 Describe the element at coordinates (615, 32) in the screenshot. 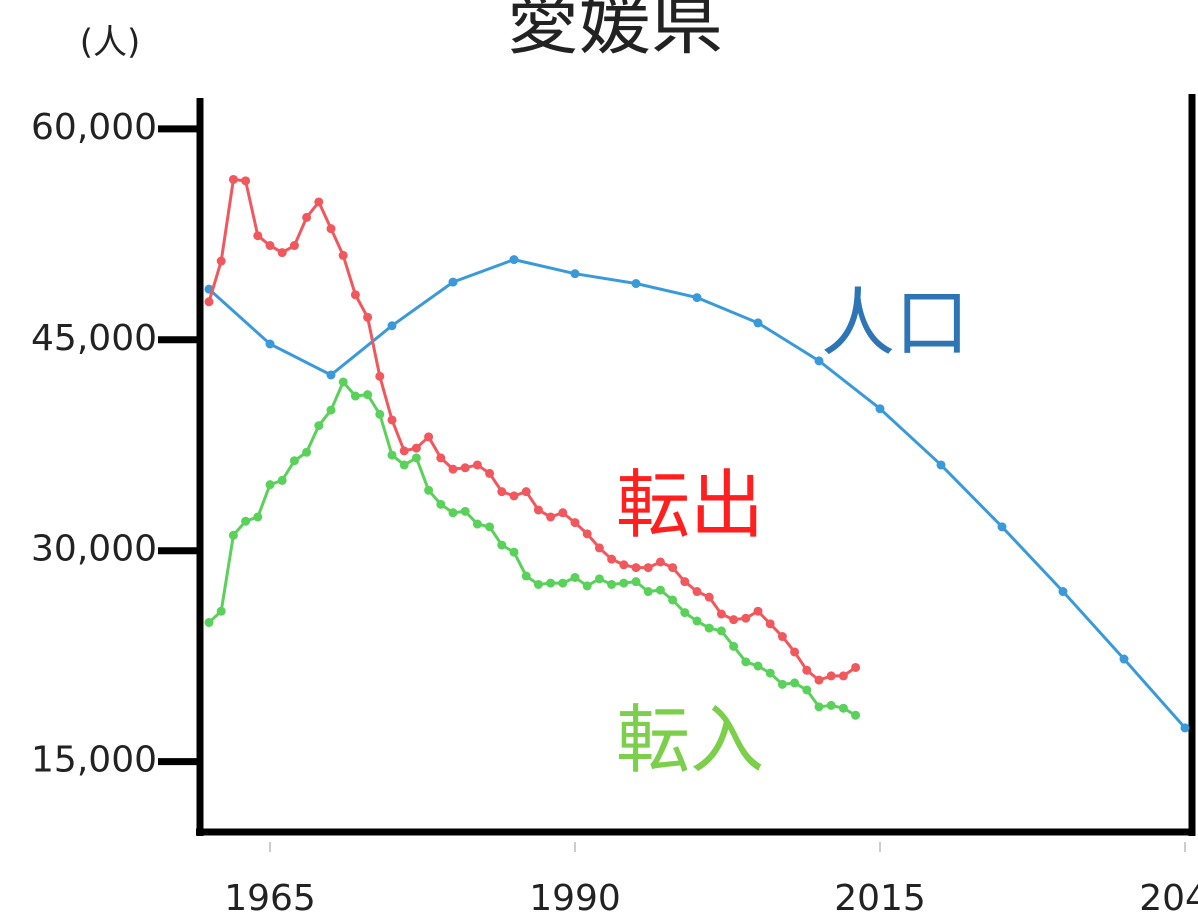

I see `chart-title: 愛媛県` at that location.